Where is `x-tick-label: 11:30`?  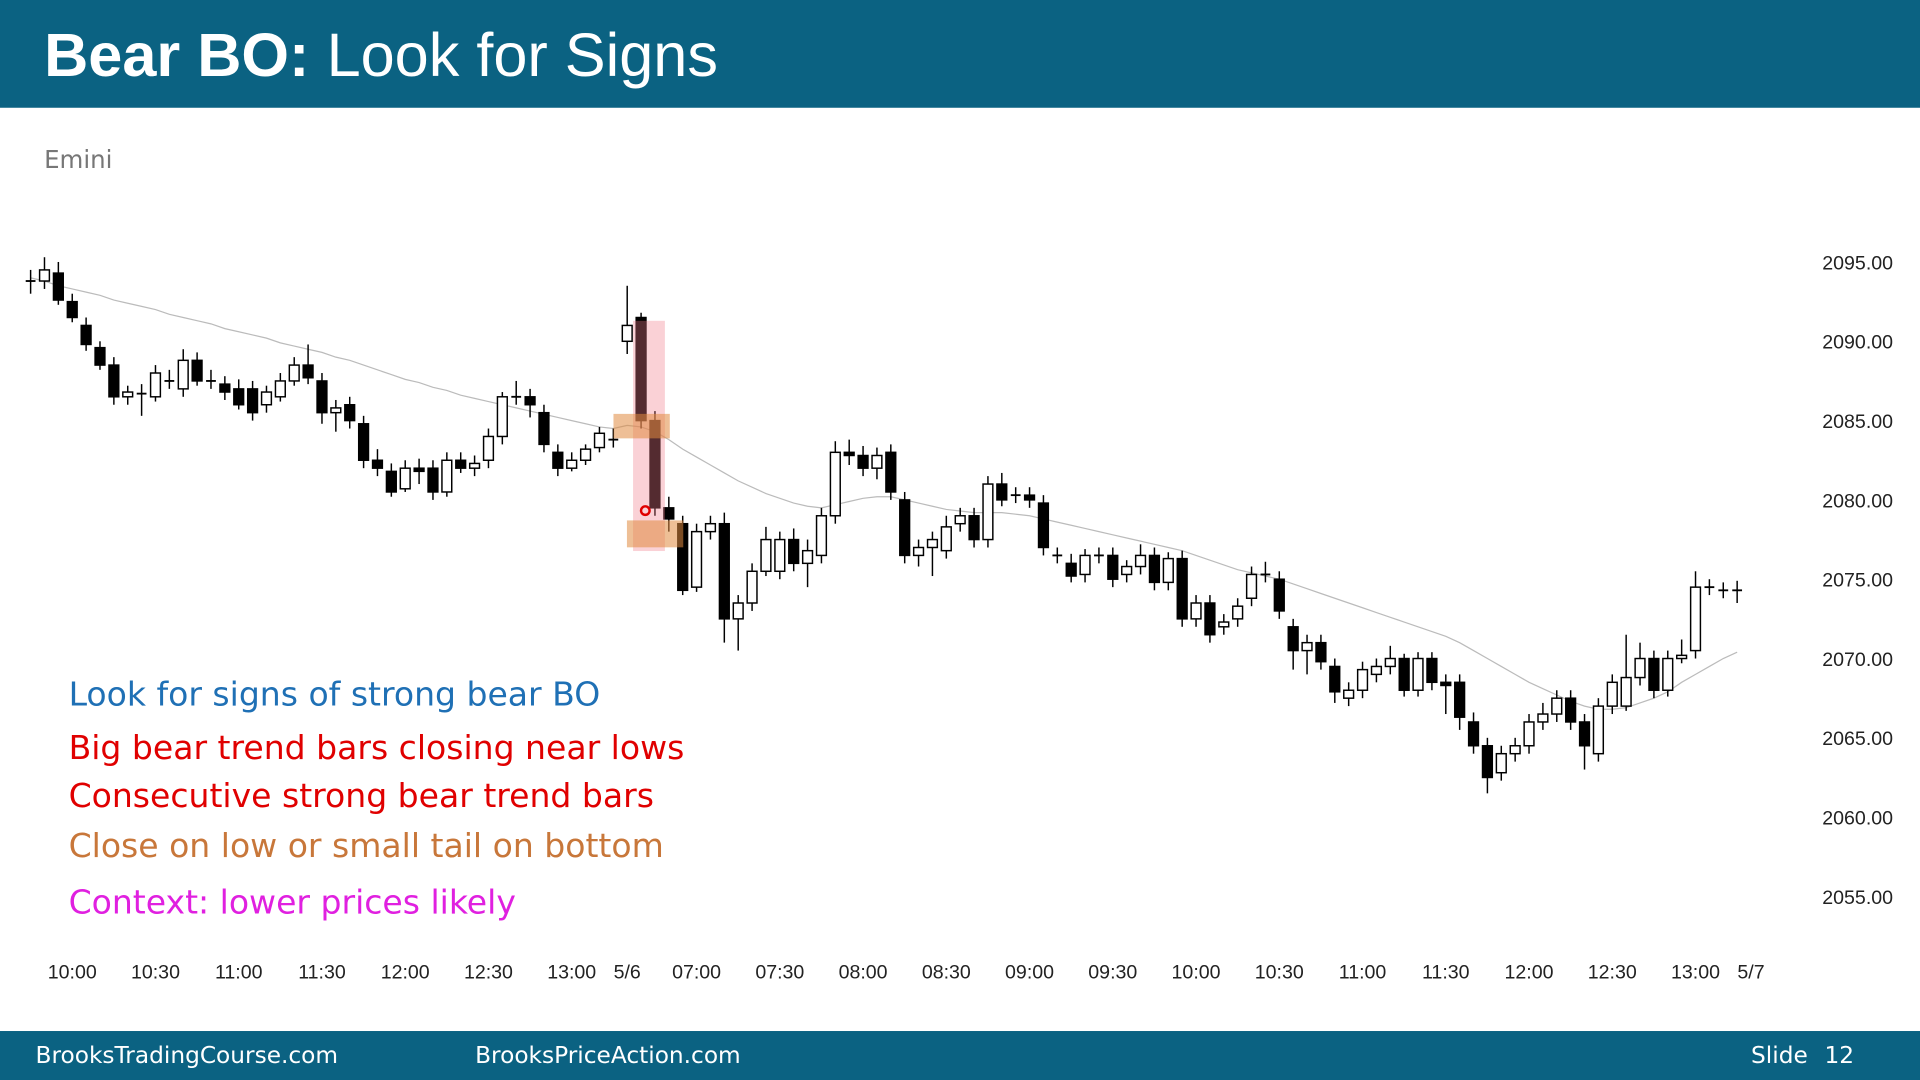 x-tick-label: 11:30 is located at coordinates (1446, 972).